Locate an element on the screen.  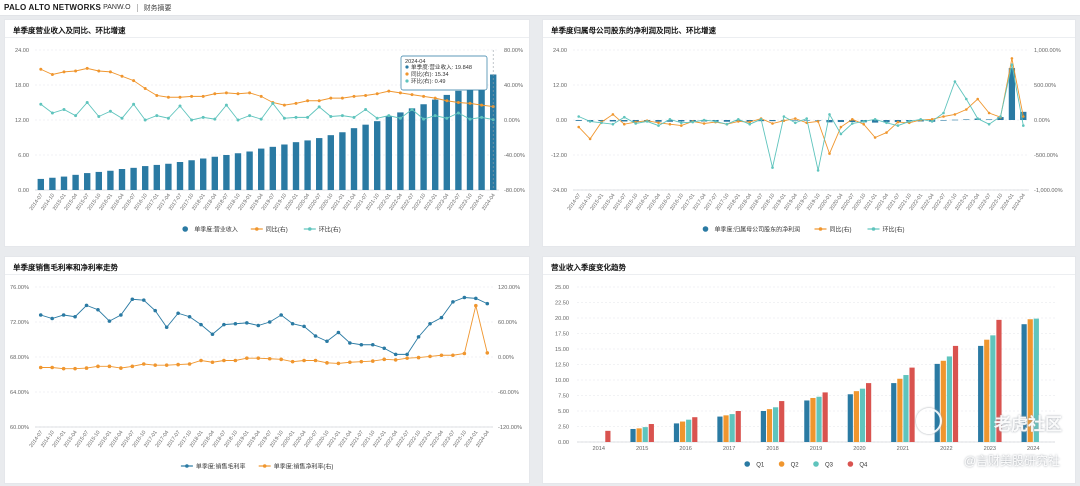
legend-label: 单季度:销售净利率(右) is located at coordinates (304, 467).